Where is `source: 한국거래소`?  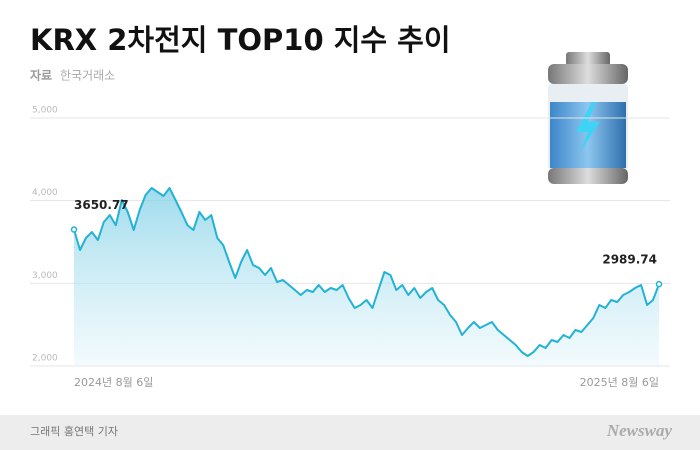
source: 한국거래소 is located at coordinates (87, 76).